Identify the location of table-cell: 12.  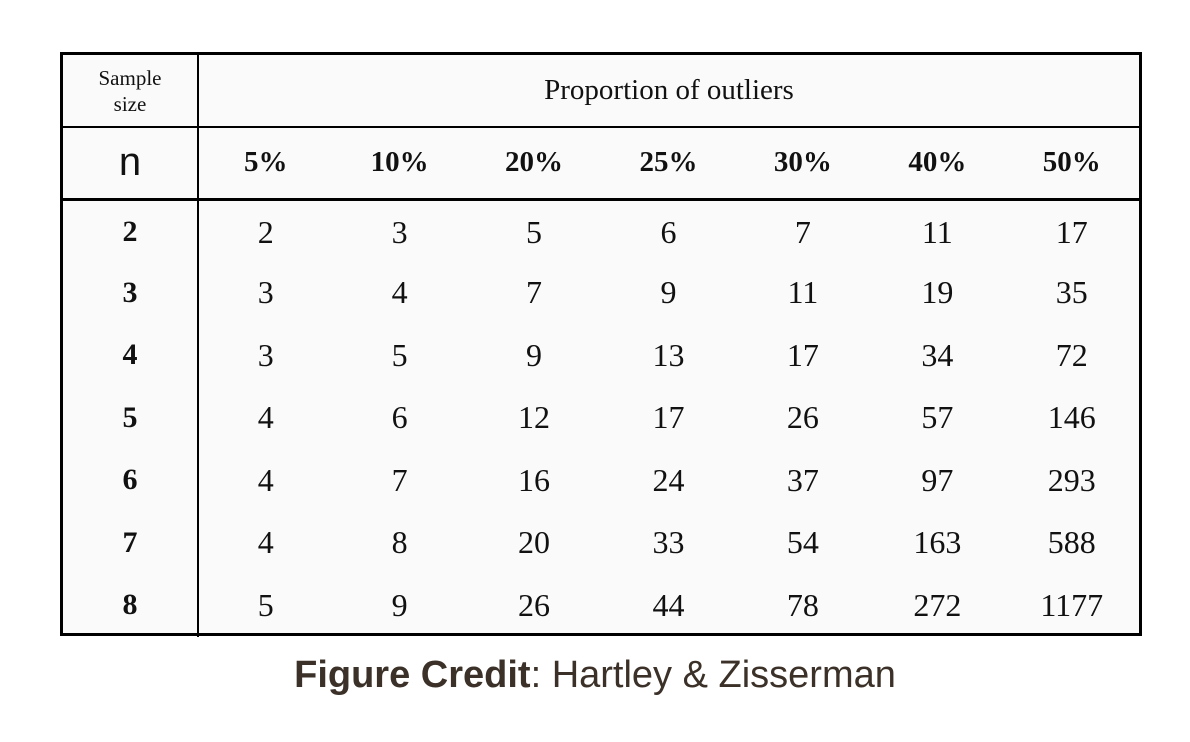
(534, 417).